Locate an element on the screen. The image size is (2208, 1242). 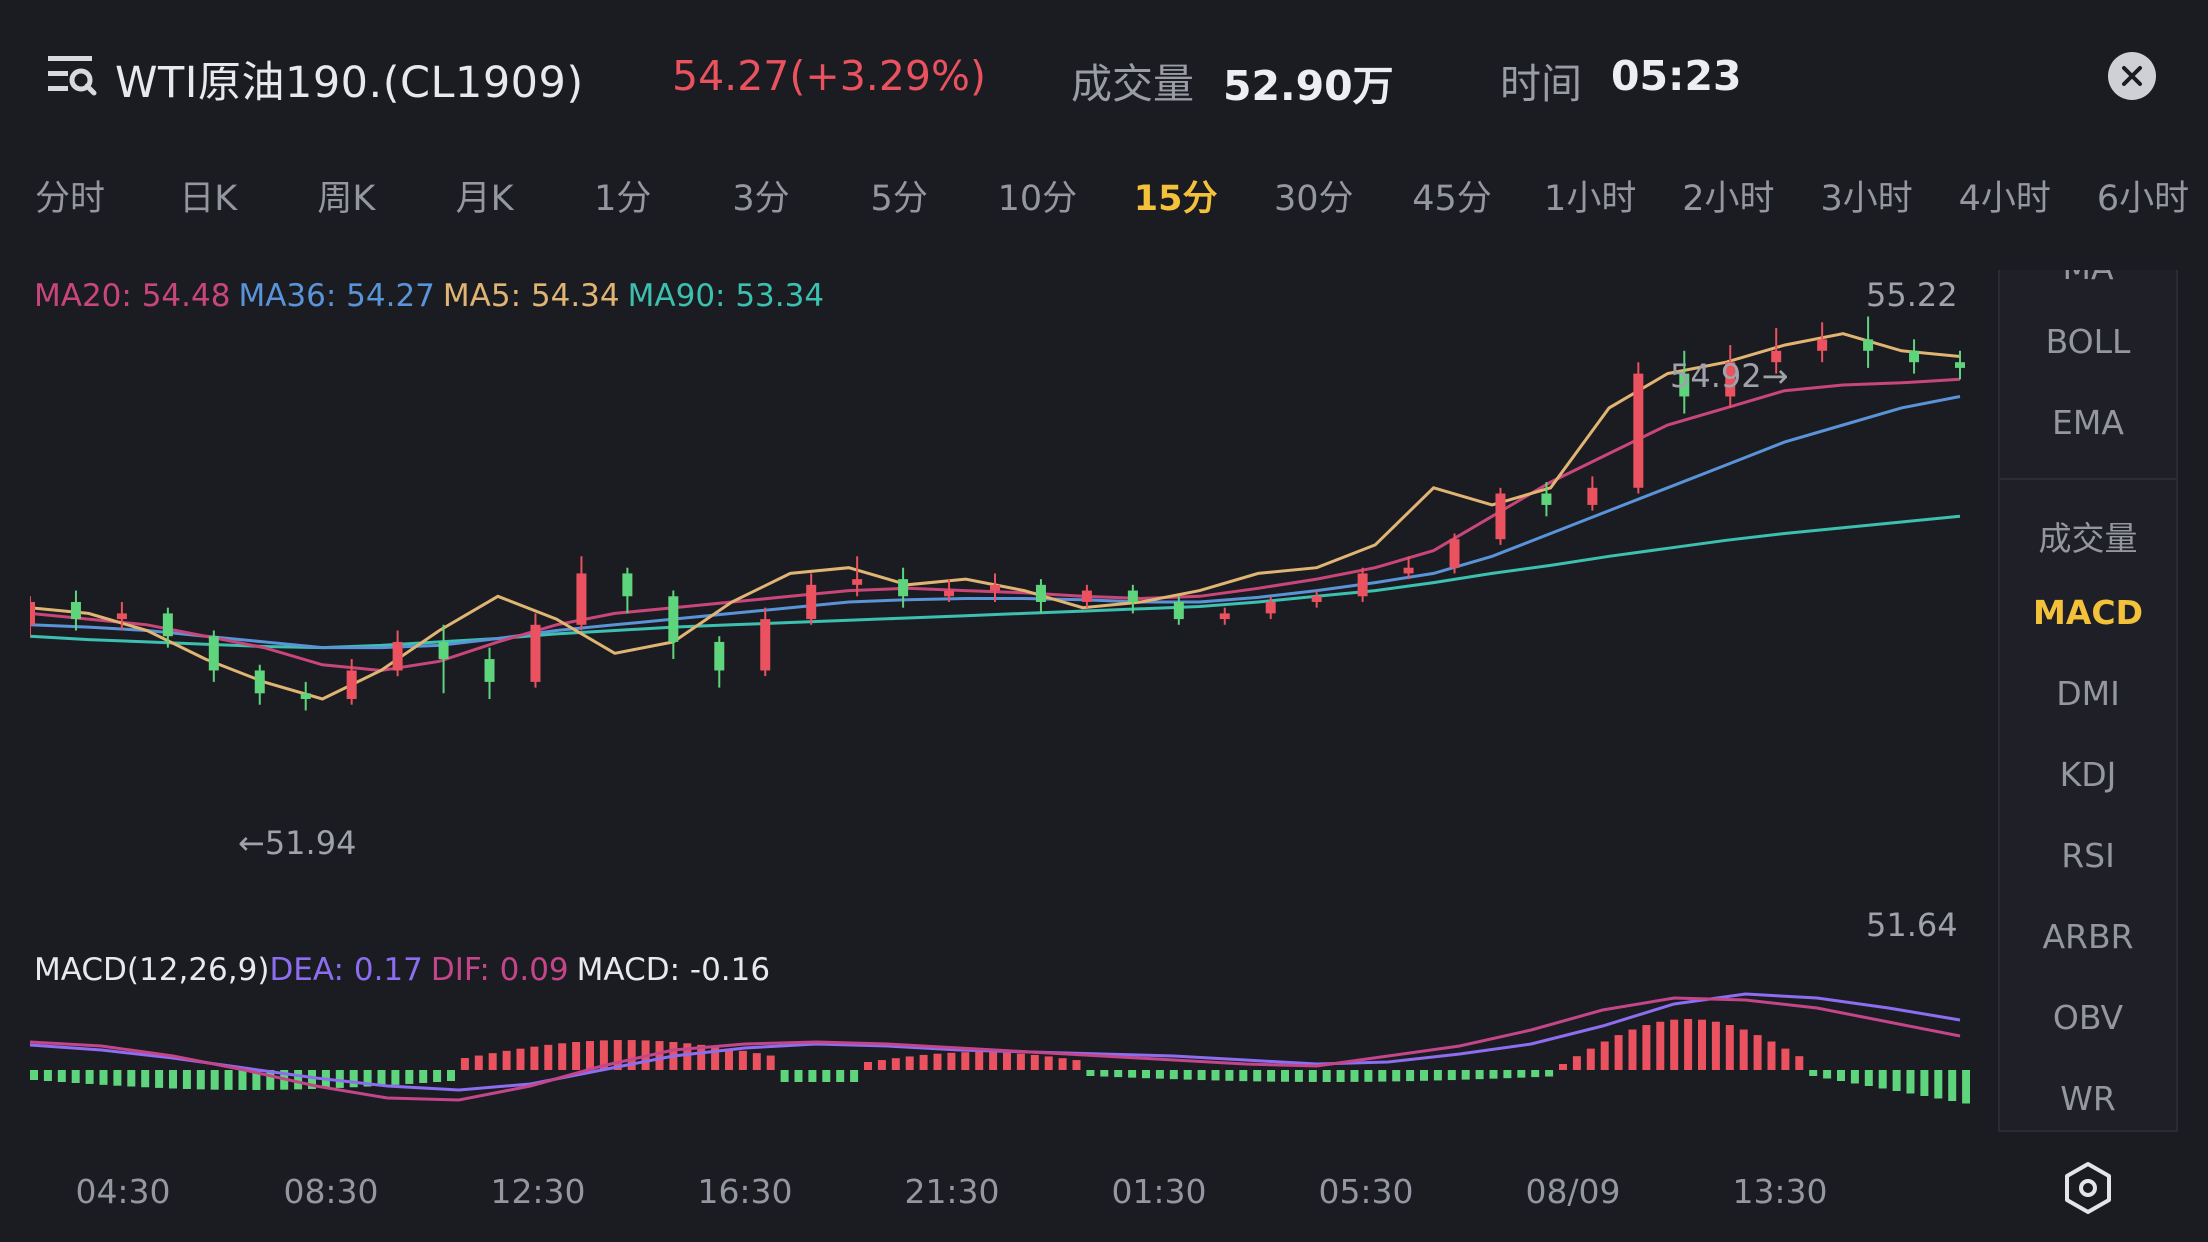
tab-10: 45分 is located at coordinates (1452, 199).